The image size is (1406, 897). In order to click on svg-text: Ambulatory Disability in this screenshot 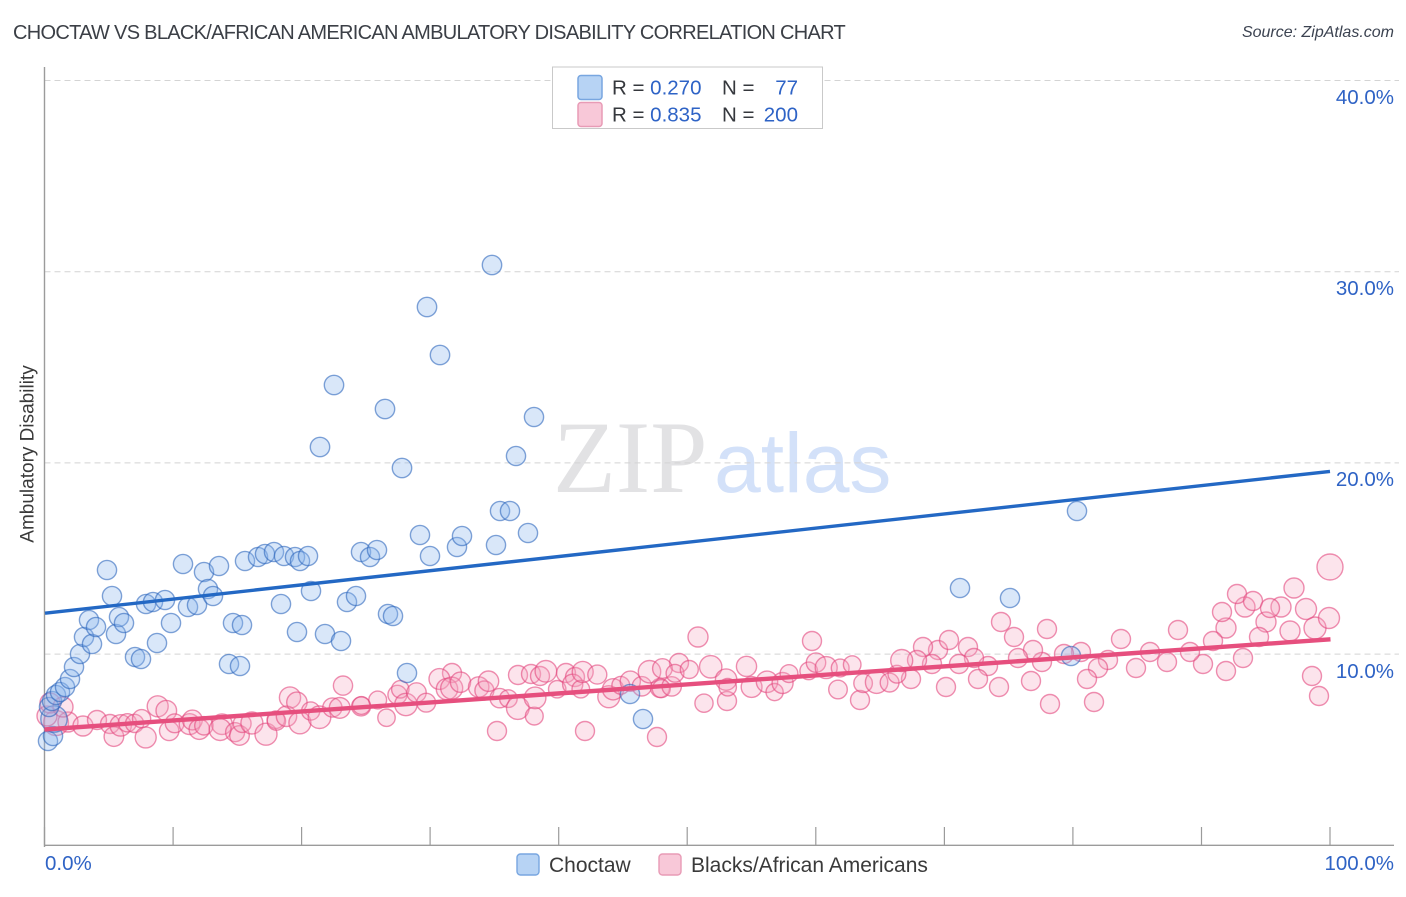, I will do `click(28, 454)`.